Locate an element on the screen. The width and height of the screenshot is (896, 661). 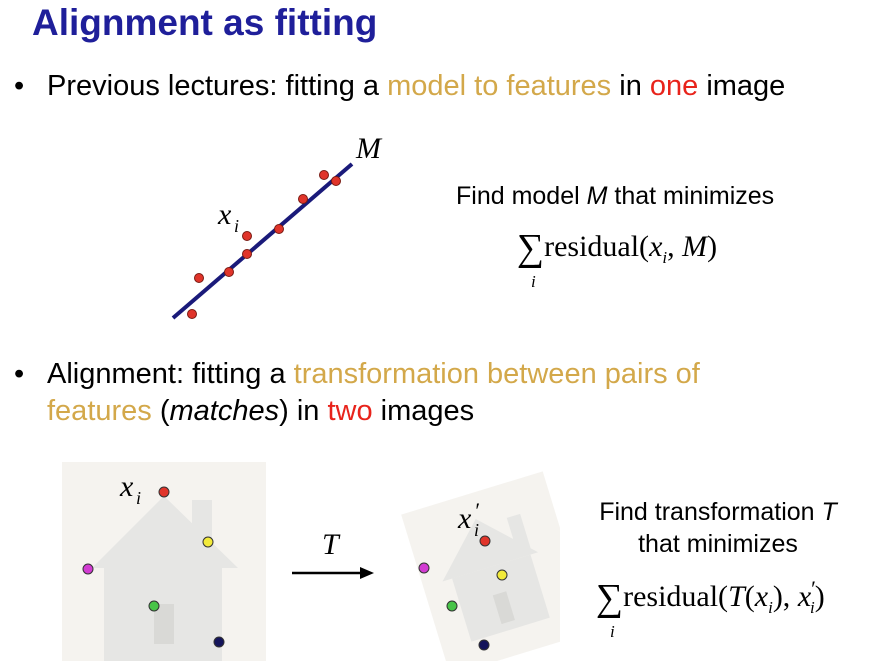
model-line is located at coordinates (262, 241).